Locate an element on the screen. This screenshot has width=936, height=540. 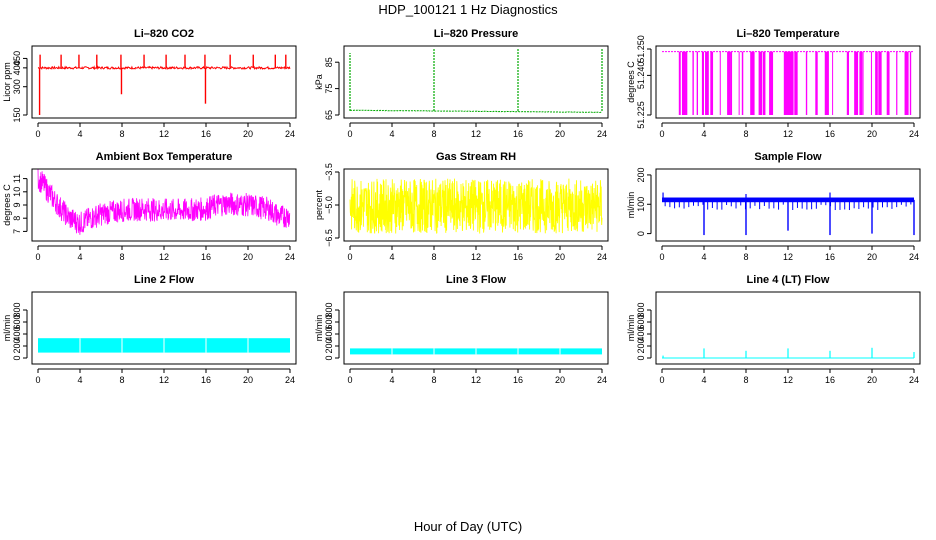
y-tick-label: 100 is located at coordinates (641, 204).